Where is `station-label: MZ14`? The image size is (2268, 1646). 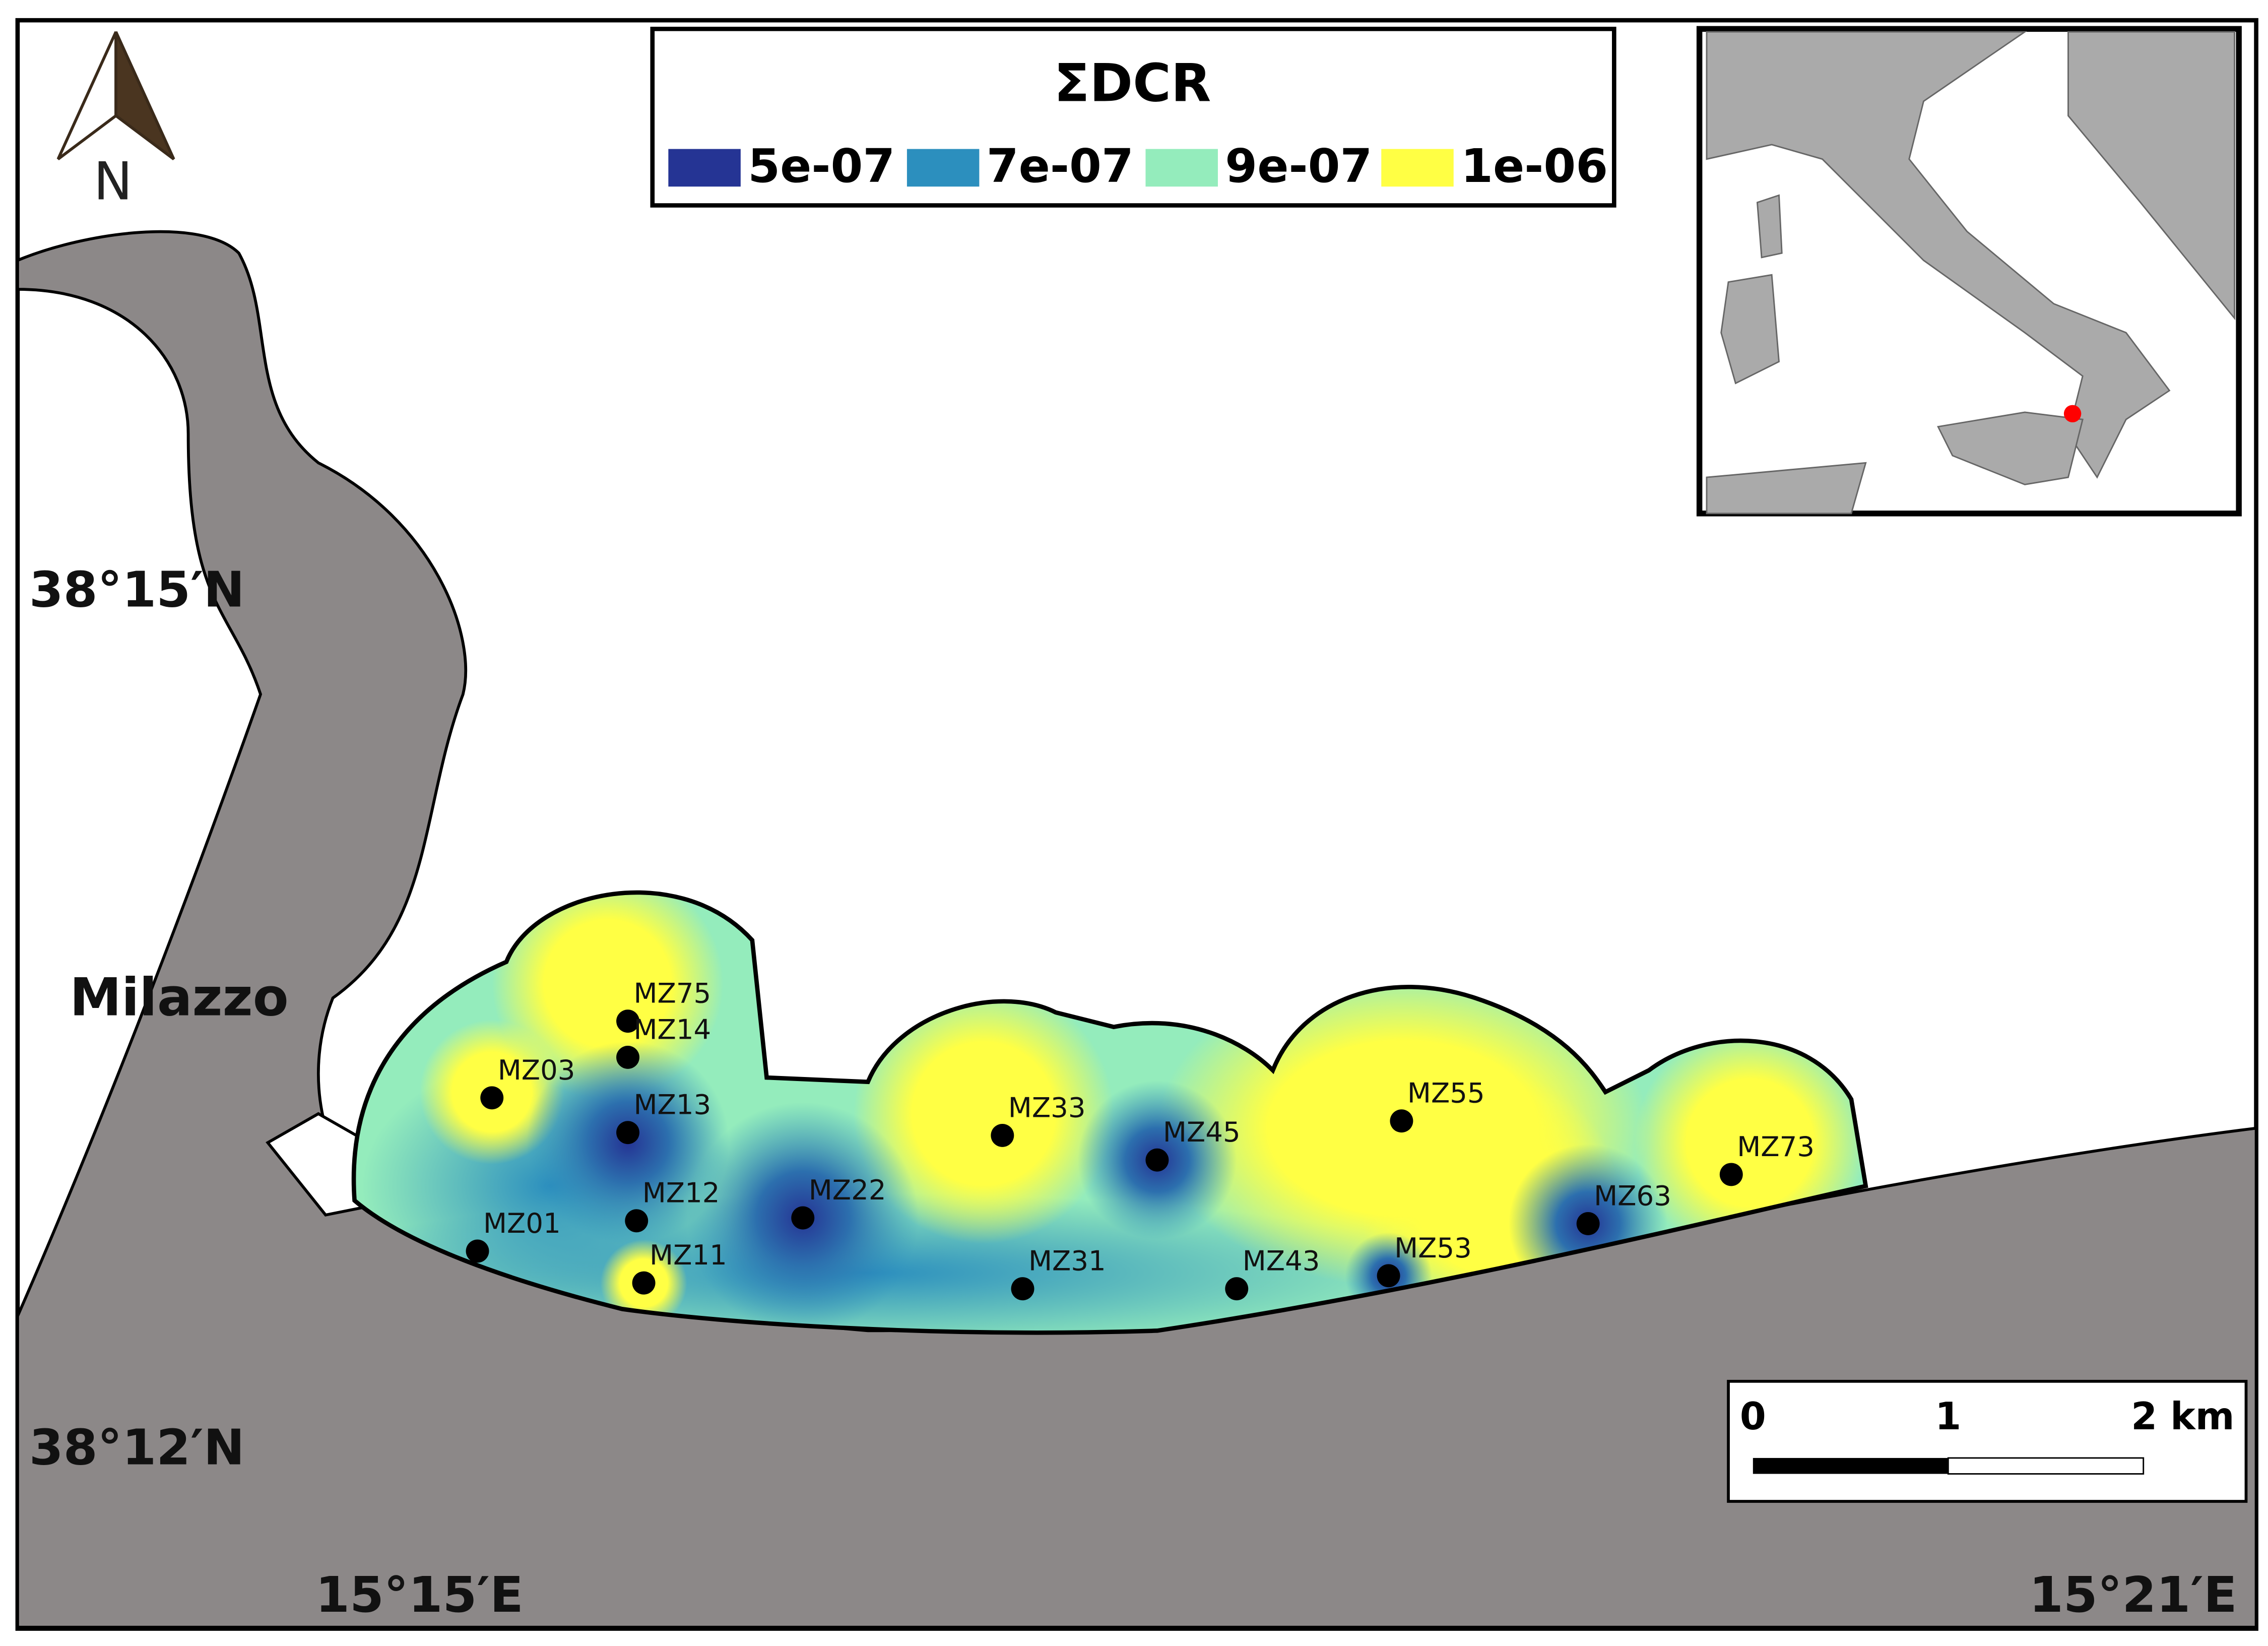
station-label: MZ14 is located at coordinates (672, 1029).